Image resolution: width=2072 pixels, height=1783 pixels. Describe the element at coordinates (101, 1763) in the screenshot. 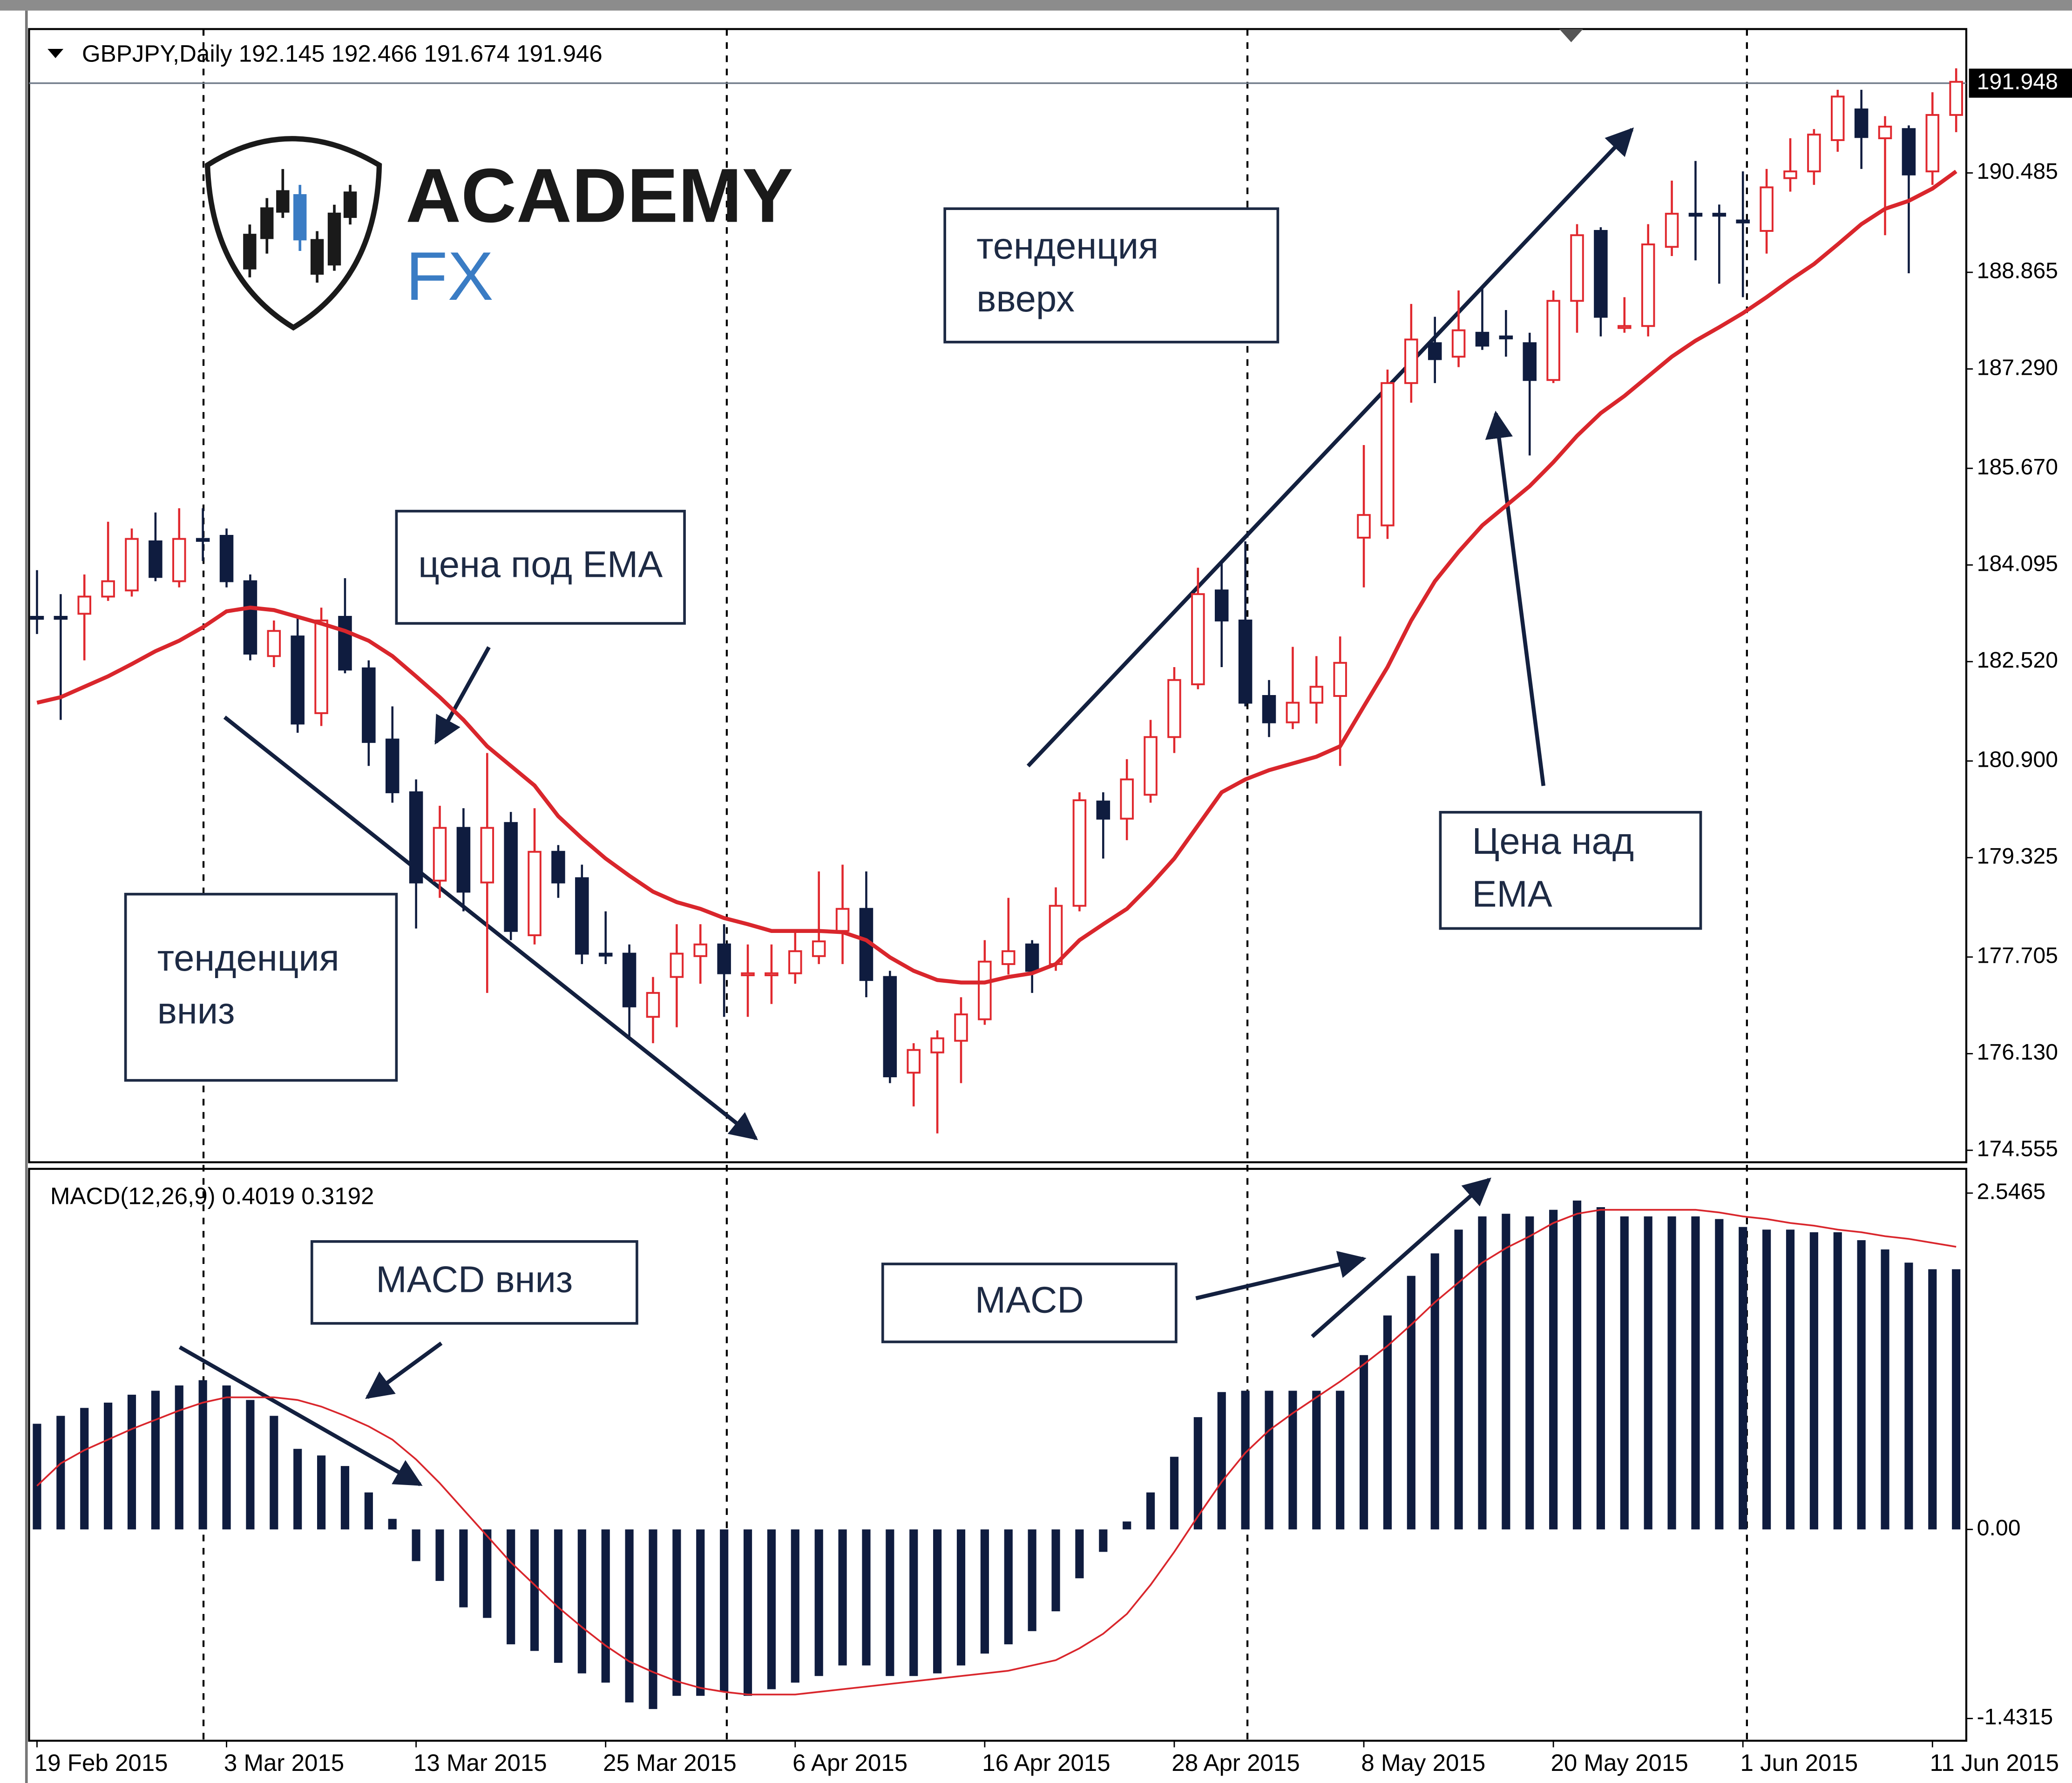

I see `x-tick-label: 19 Feb 2015` at that location.